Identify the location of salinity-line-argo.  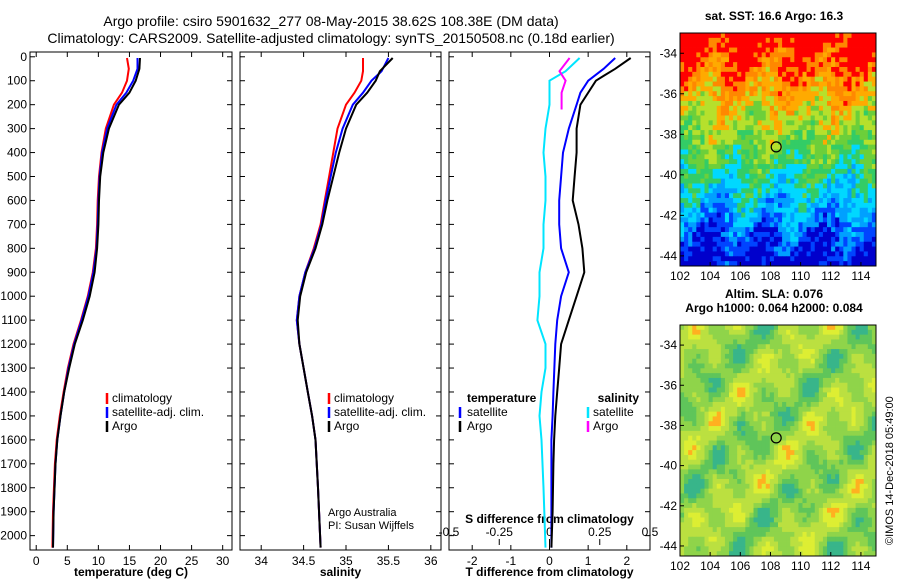
(345, 302).